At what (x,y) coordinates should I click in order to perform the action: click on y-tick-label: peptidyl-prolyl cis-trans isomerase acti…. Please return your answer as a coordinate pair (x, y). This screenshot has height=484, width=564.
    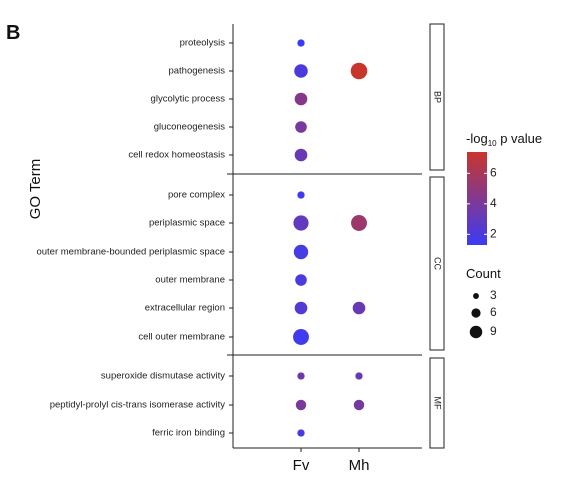
    Looking at the image, I should click on (138, 405).